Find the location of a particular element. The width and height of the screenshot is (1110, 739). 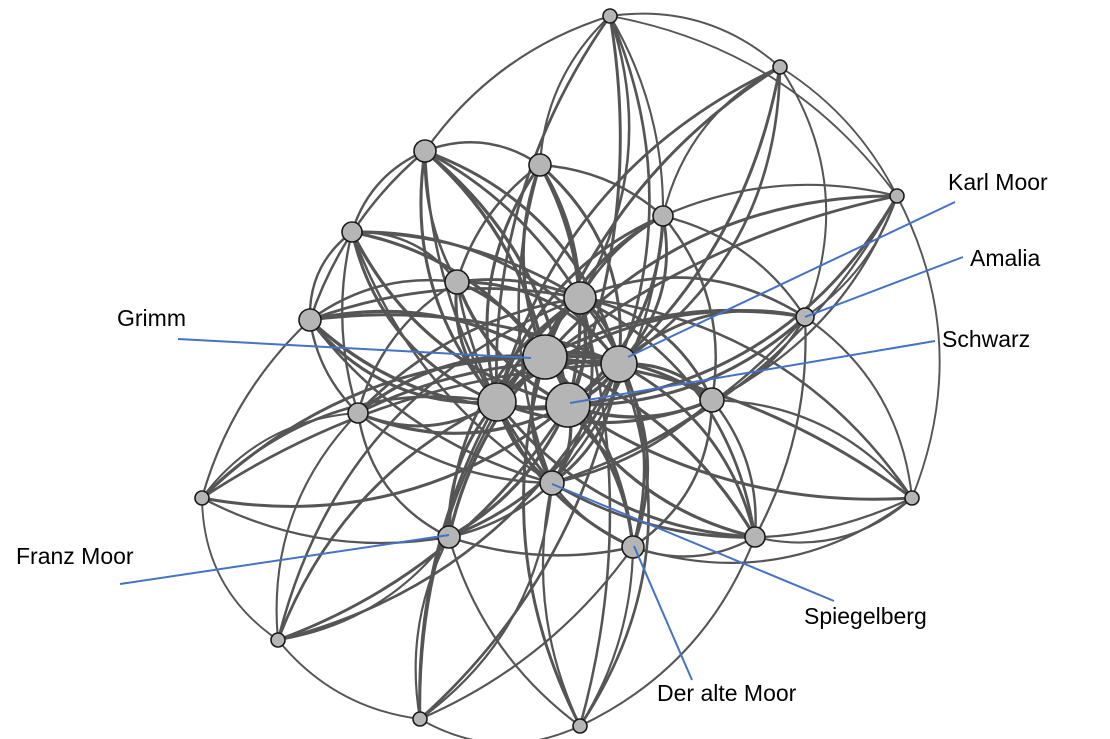

leader-karl-moor is located at coordinates (791, 279).